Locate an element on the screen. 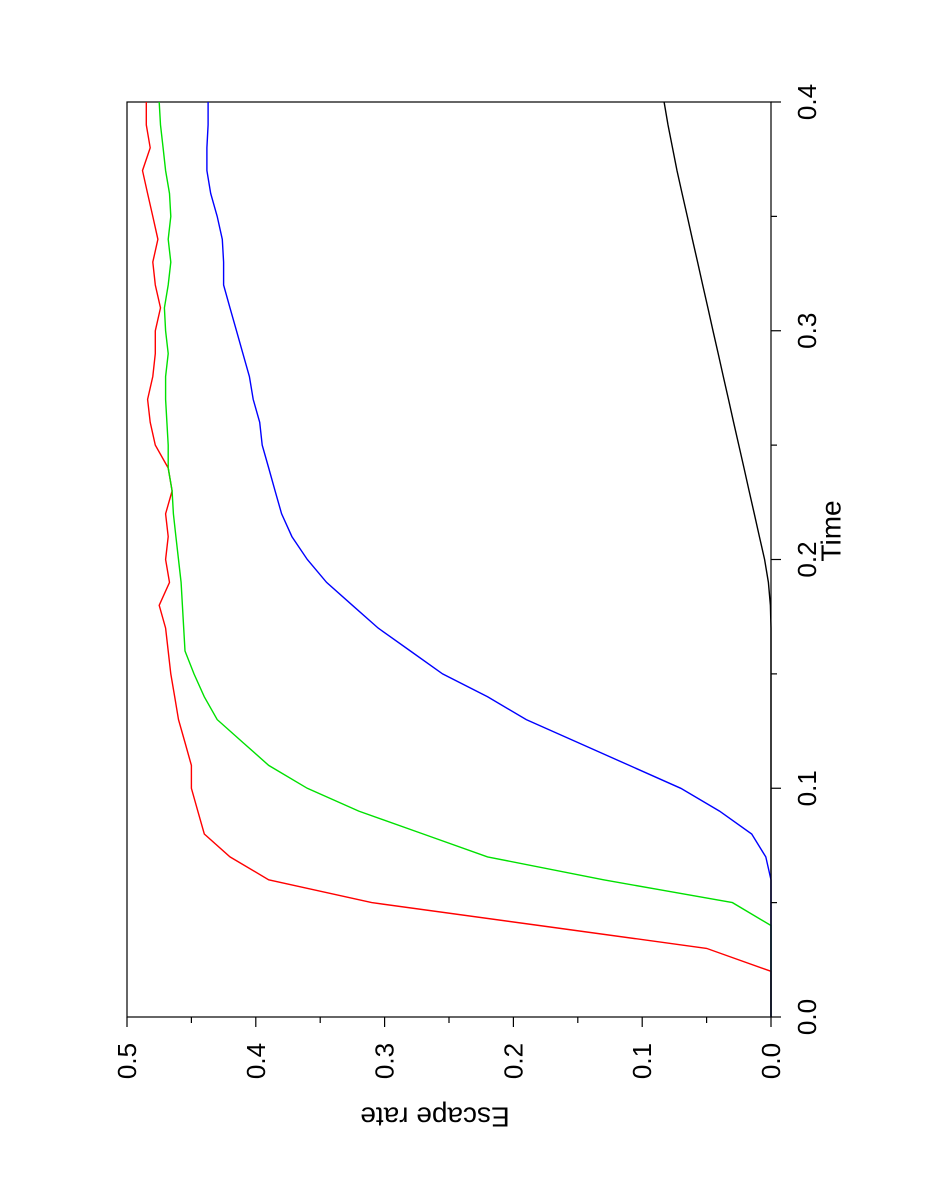 The height and width of the screenshot is (1199, 926). x-tick-label: 0.4 is located at coordinates (807, 102).